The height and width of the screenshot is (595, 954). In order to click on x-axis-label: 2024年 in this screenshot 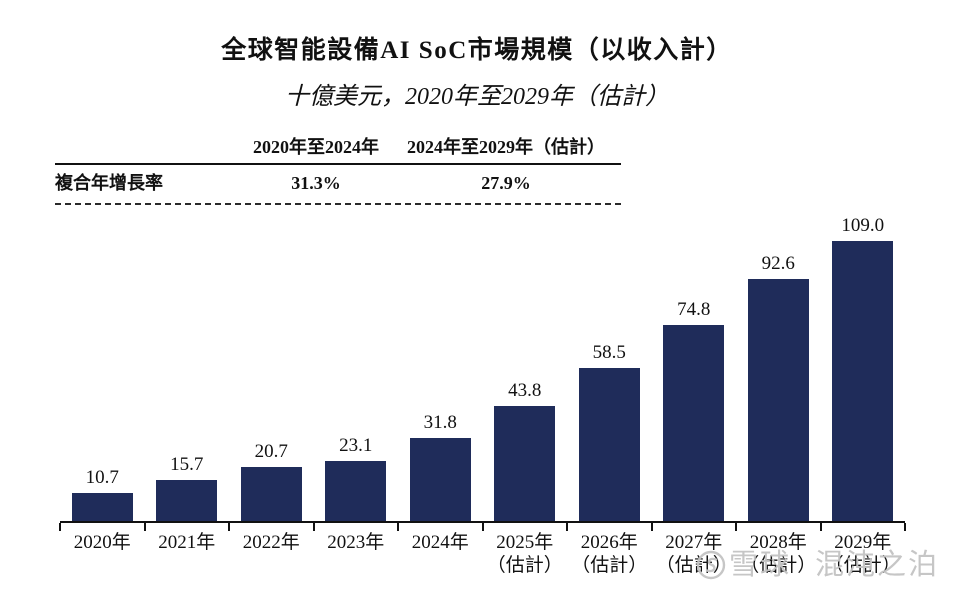, I will do `click(440, 542)`.